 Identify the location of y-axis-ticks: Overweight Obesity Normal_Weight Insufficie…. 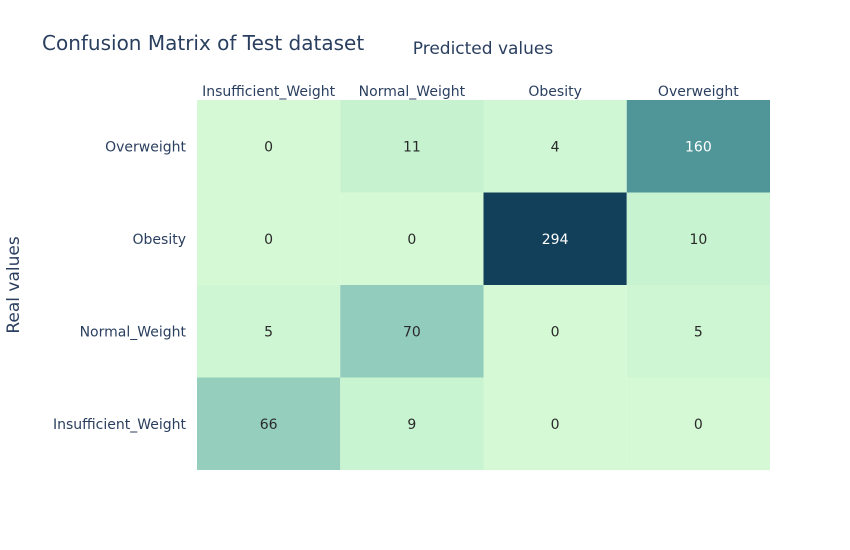
(120, 286).